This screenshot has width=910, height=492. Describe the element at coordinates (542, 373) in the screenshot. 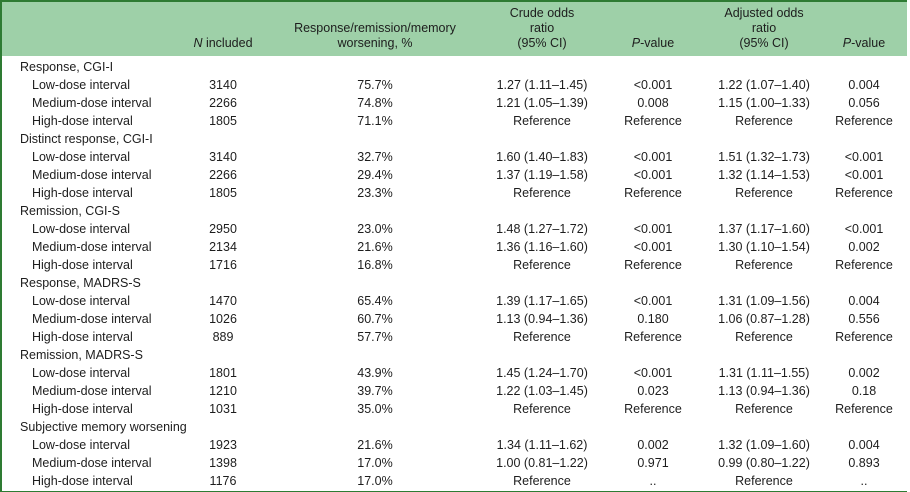

I see `cell-crude-or: 1.45 (1.24–1.70)` at that location.